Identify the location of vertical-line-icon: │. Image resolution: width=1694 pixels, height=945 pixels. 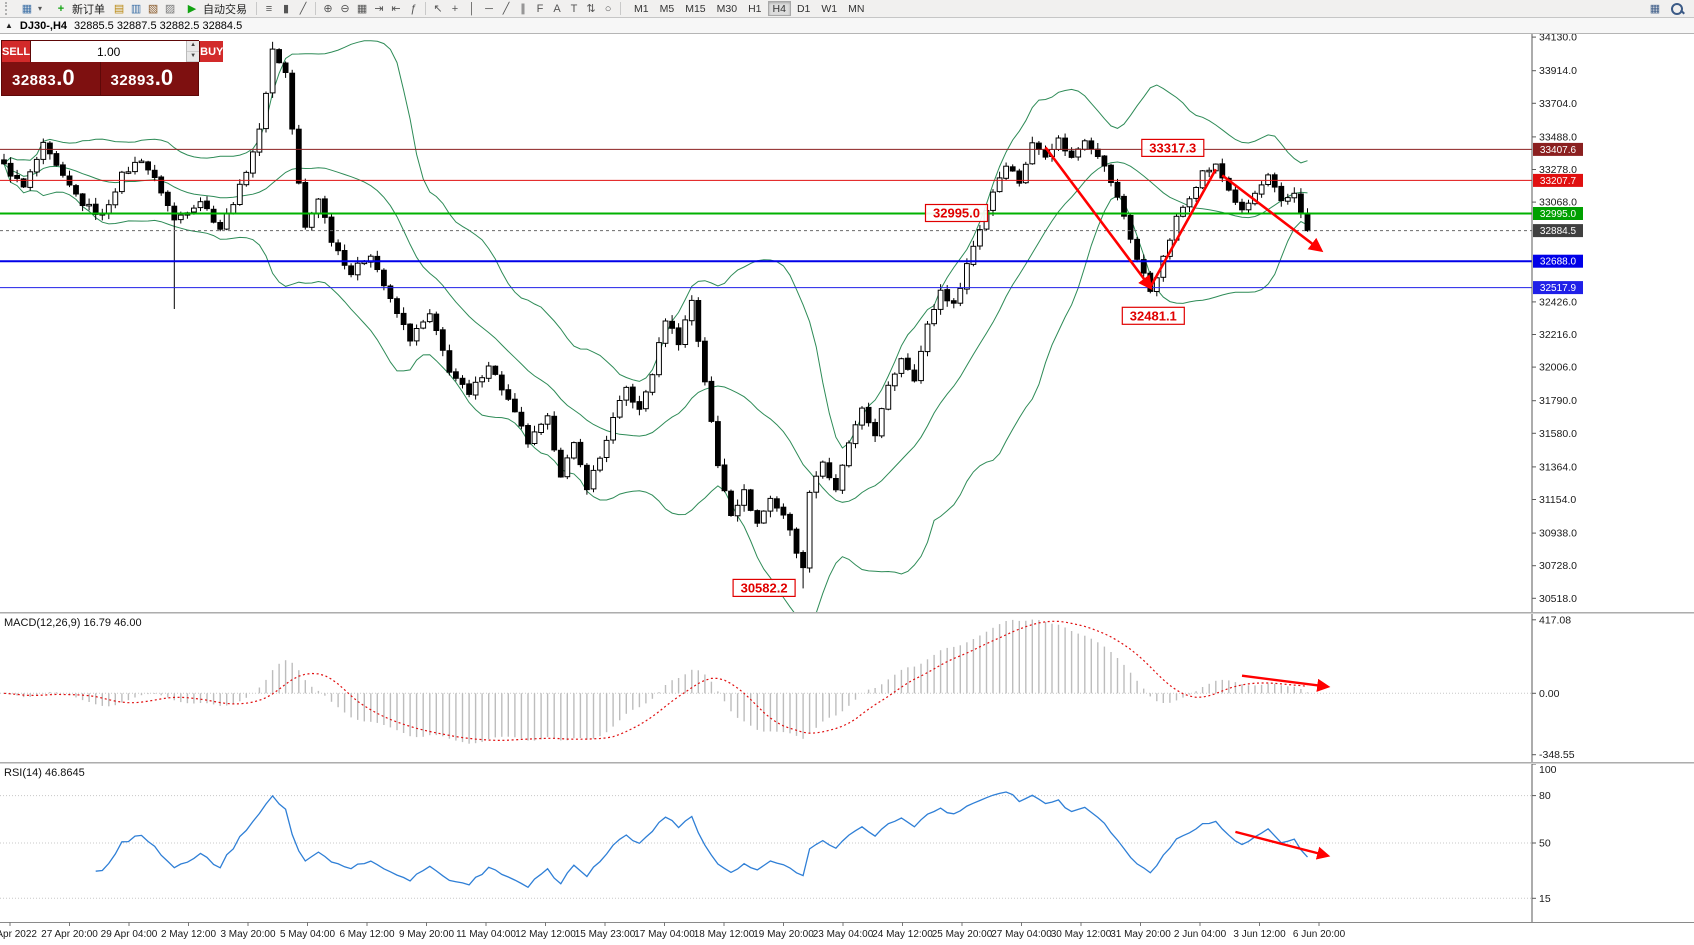
(472, 8).